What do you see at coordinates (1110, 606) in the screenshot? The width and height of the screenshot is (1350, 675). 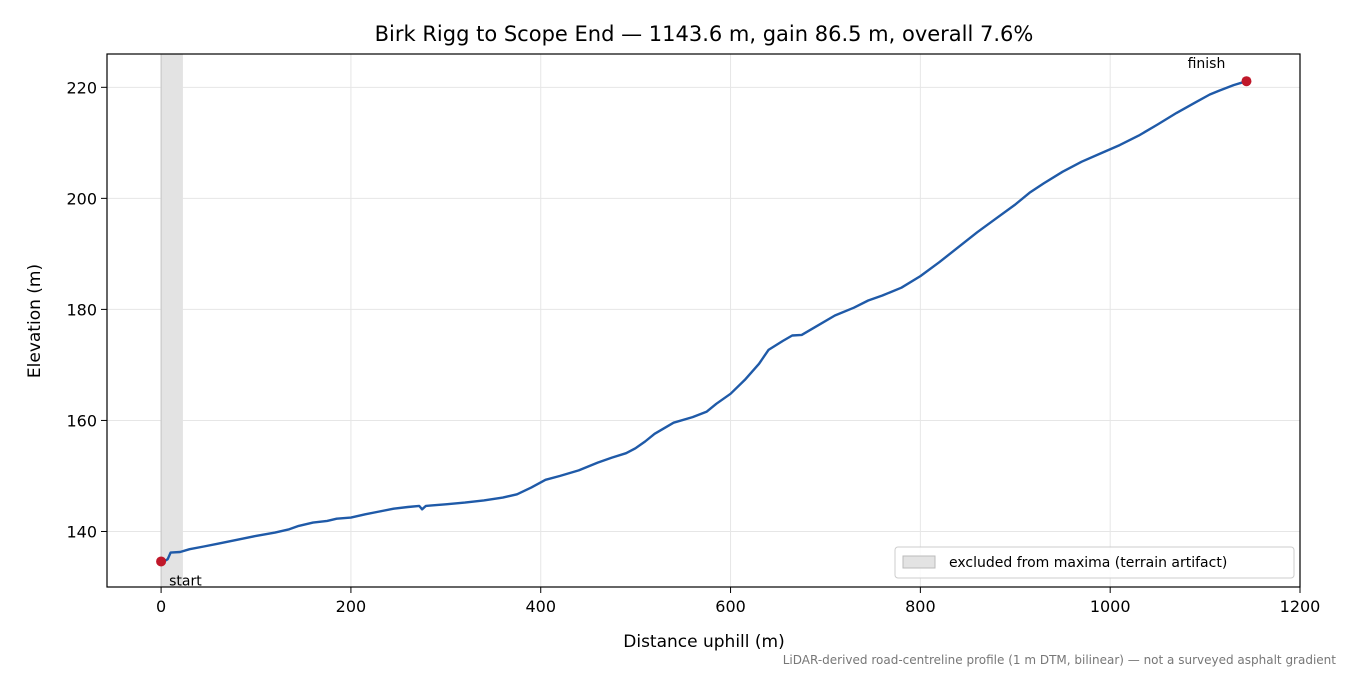 I see `x-tick-label: 1000` at bounding box center [1110, 606].